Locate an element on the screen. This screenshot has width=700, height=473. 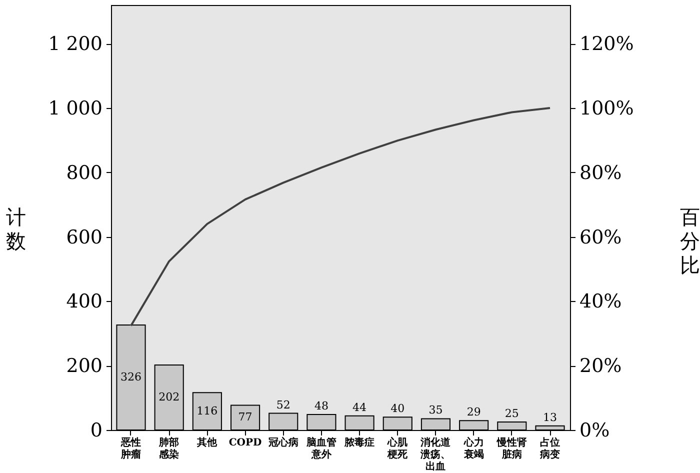
x-tick-label: 心肌梗死 is located at coordinates (397, 448).